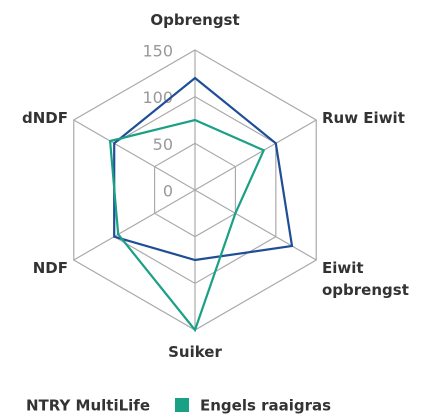 This screenshot has height=419, width=430. What do you see at coordinates (157, 51) in the screenshot?
I see `r-tick-label: 150` at bounding box center [157, 51].